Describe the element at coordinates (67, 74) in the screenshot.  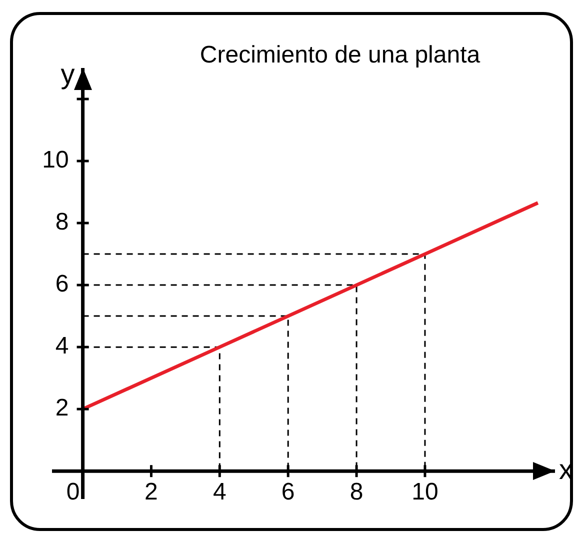
I see `y-axis-title: y` at that location.